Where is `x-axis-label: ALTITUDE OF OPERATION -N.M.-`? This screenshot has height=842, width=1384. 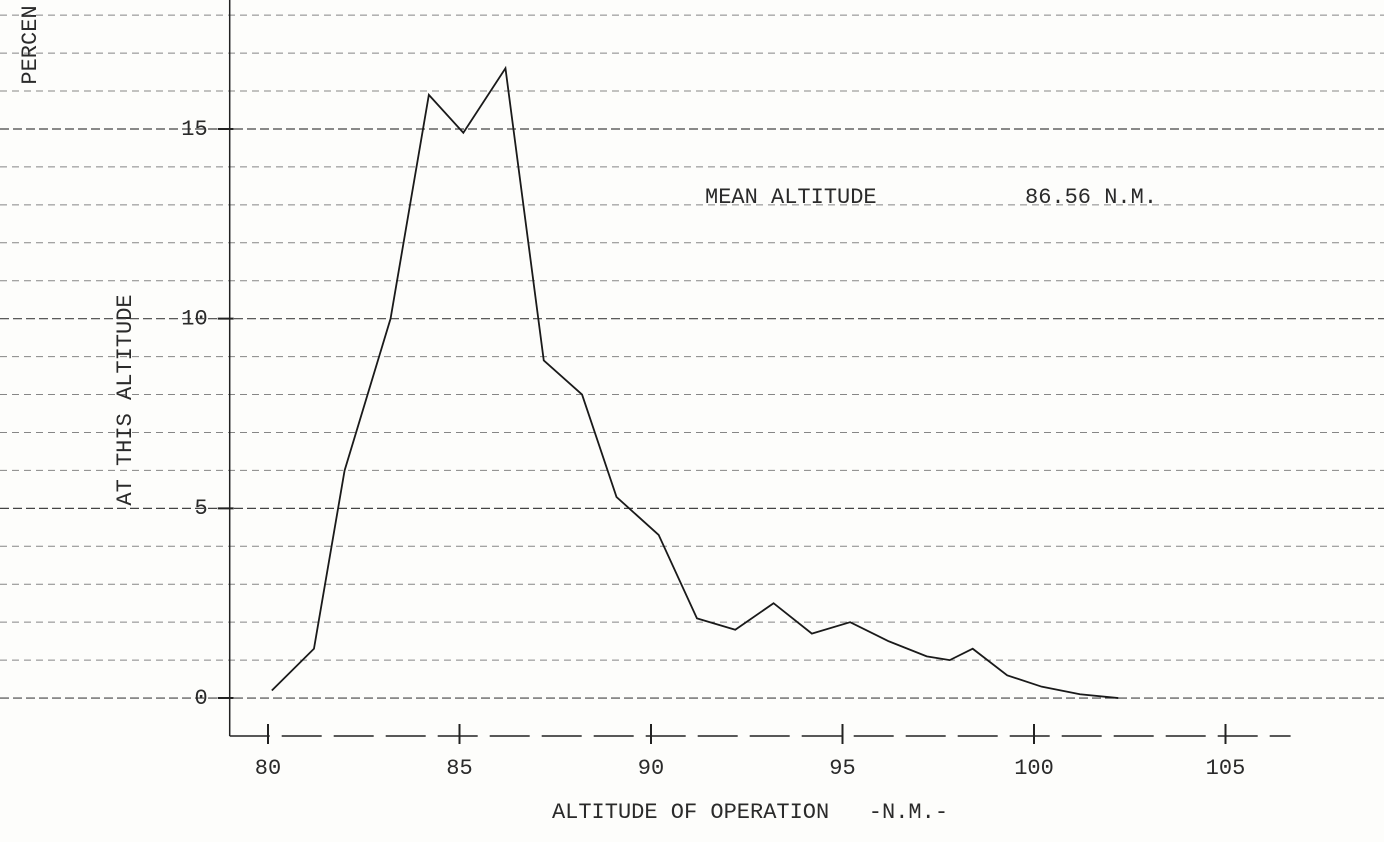
x-axis-label: ALTITUDE OF OPERATION -N.M.- is located at coordinates (750, 812).